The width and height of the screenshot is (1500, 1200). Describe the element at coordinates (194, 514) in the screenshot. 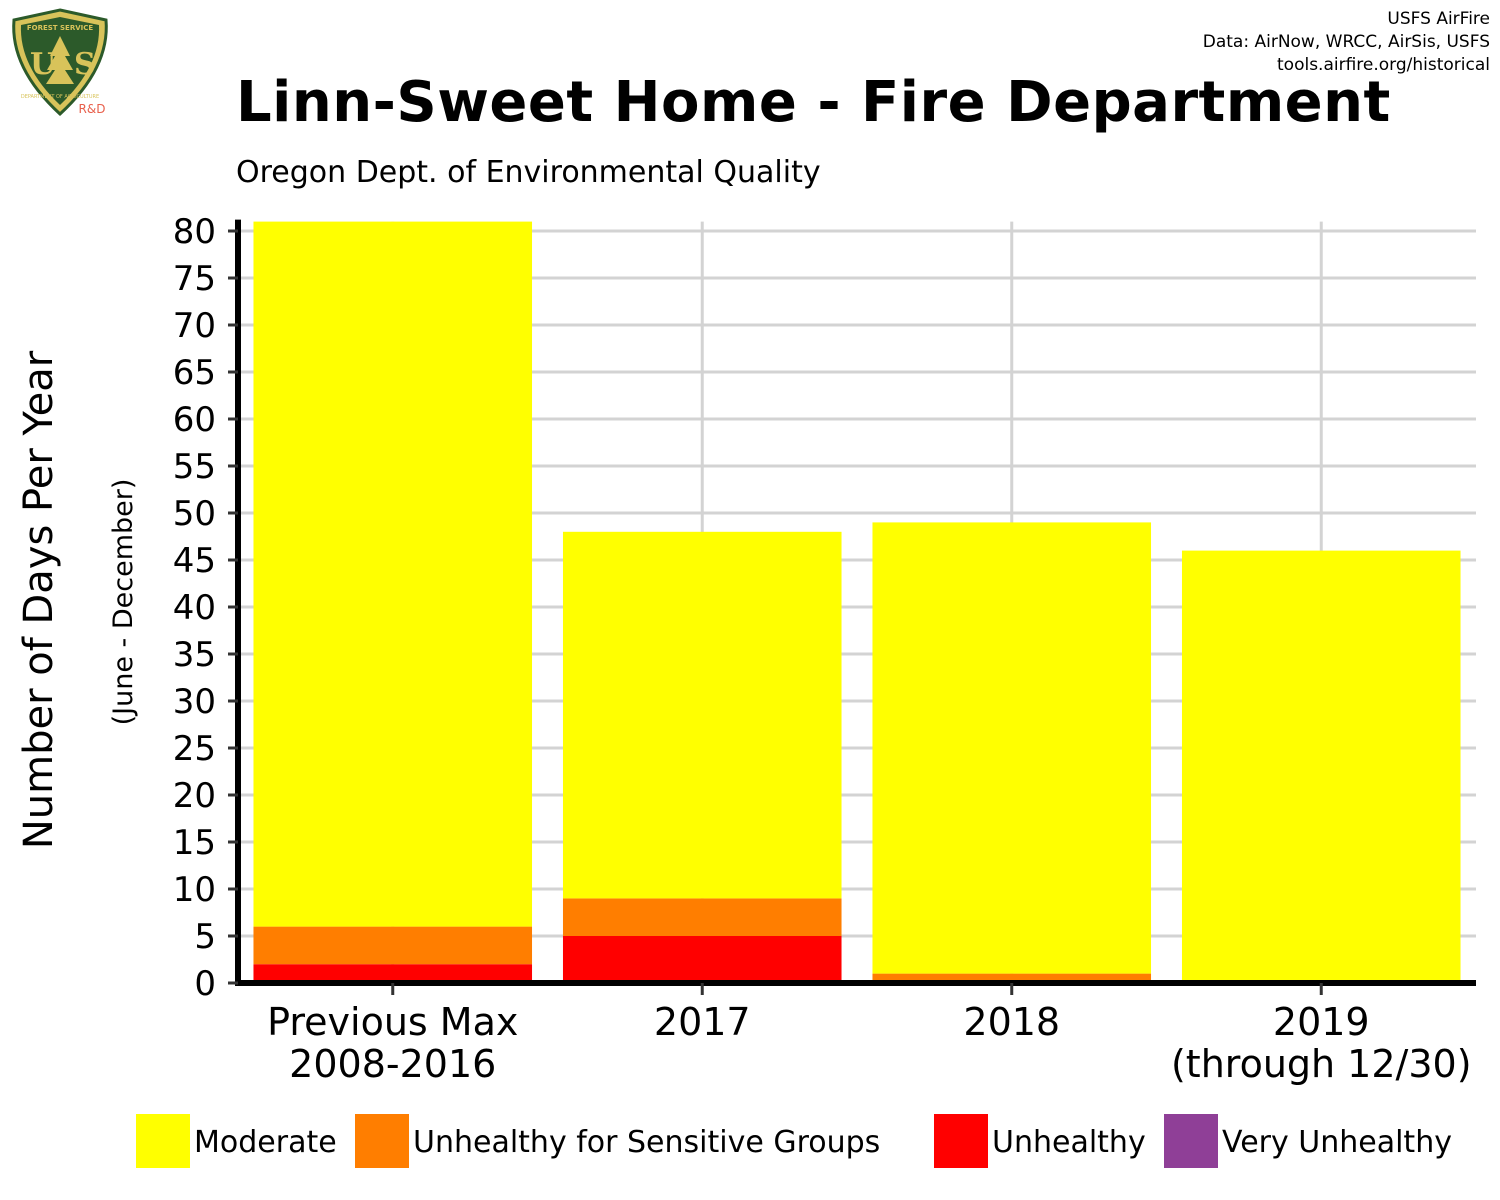

I see `y-tick-label: 50` at that location.